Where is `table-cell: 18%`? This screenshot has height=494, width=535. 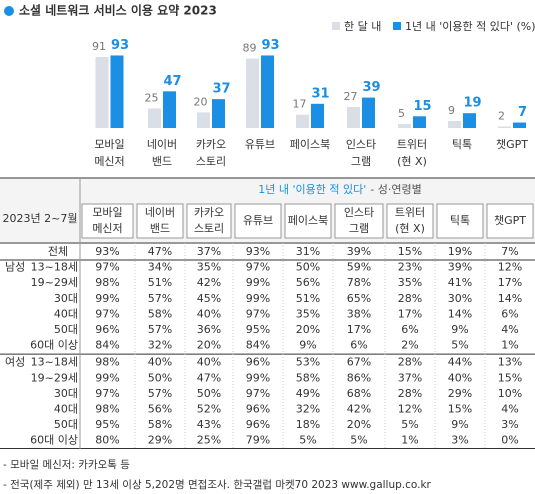 table-cell: 18% is located at coordinates (308, 424).